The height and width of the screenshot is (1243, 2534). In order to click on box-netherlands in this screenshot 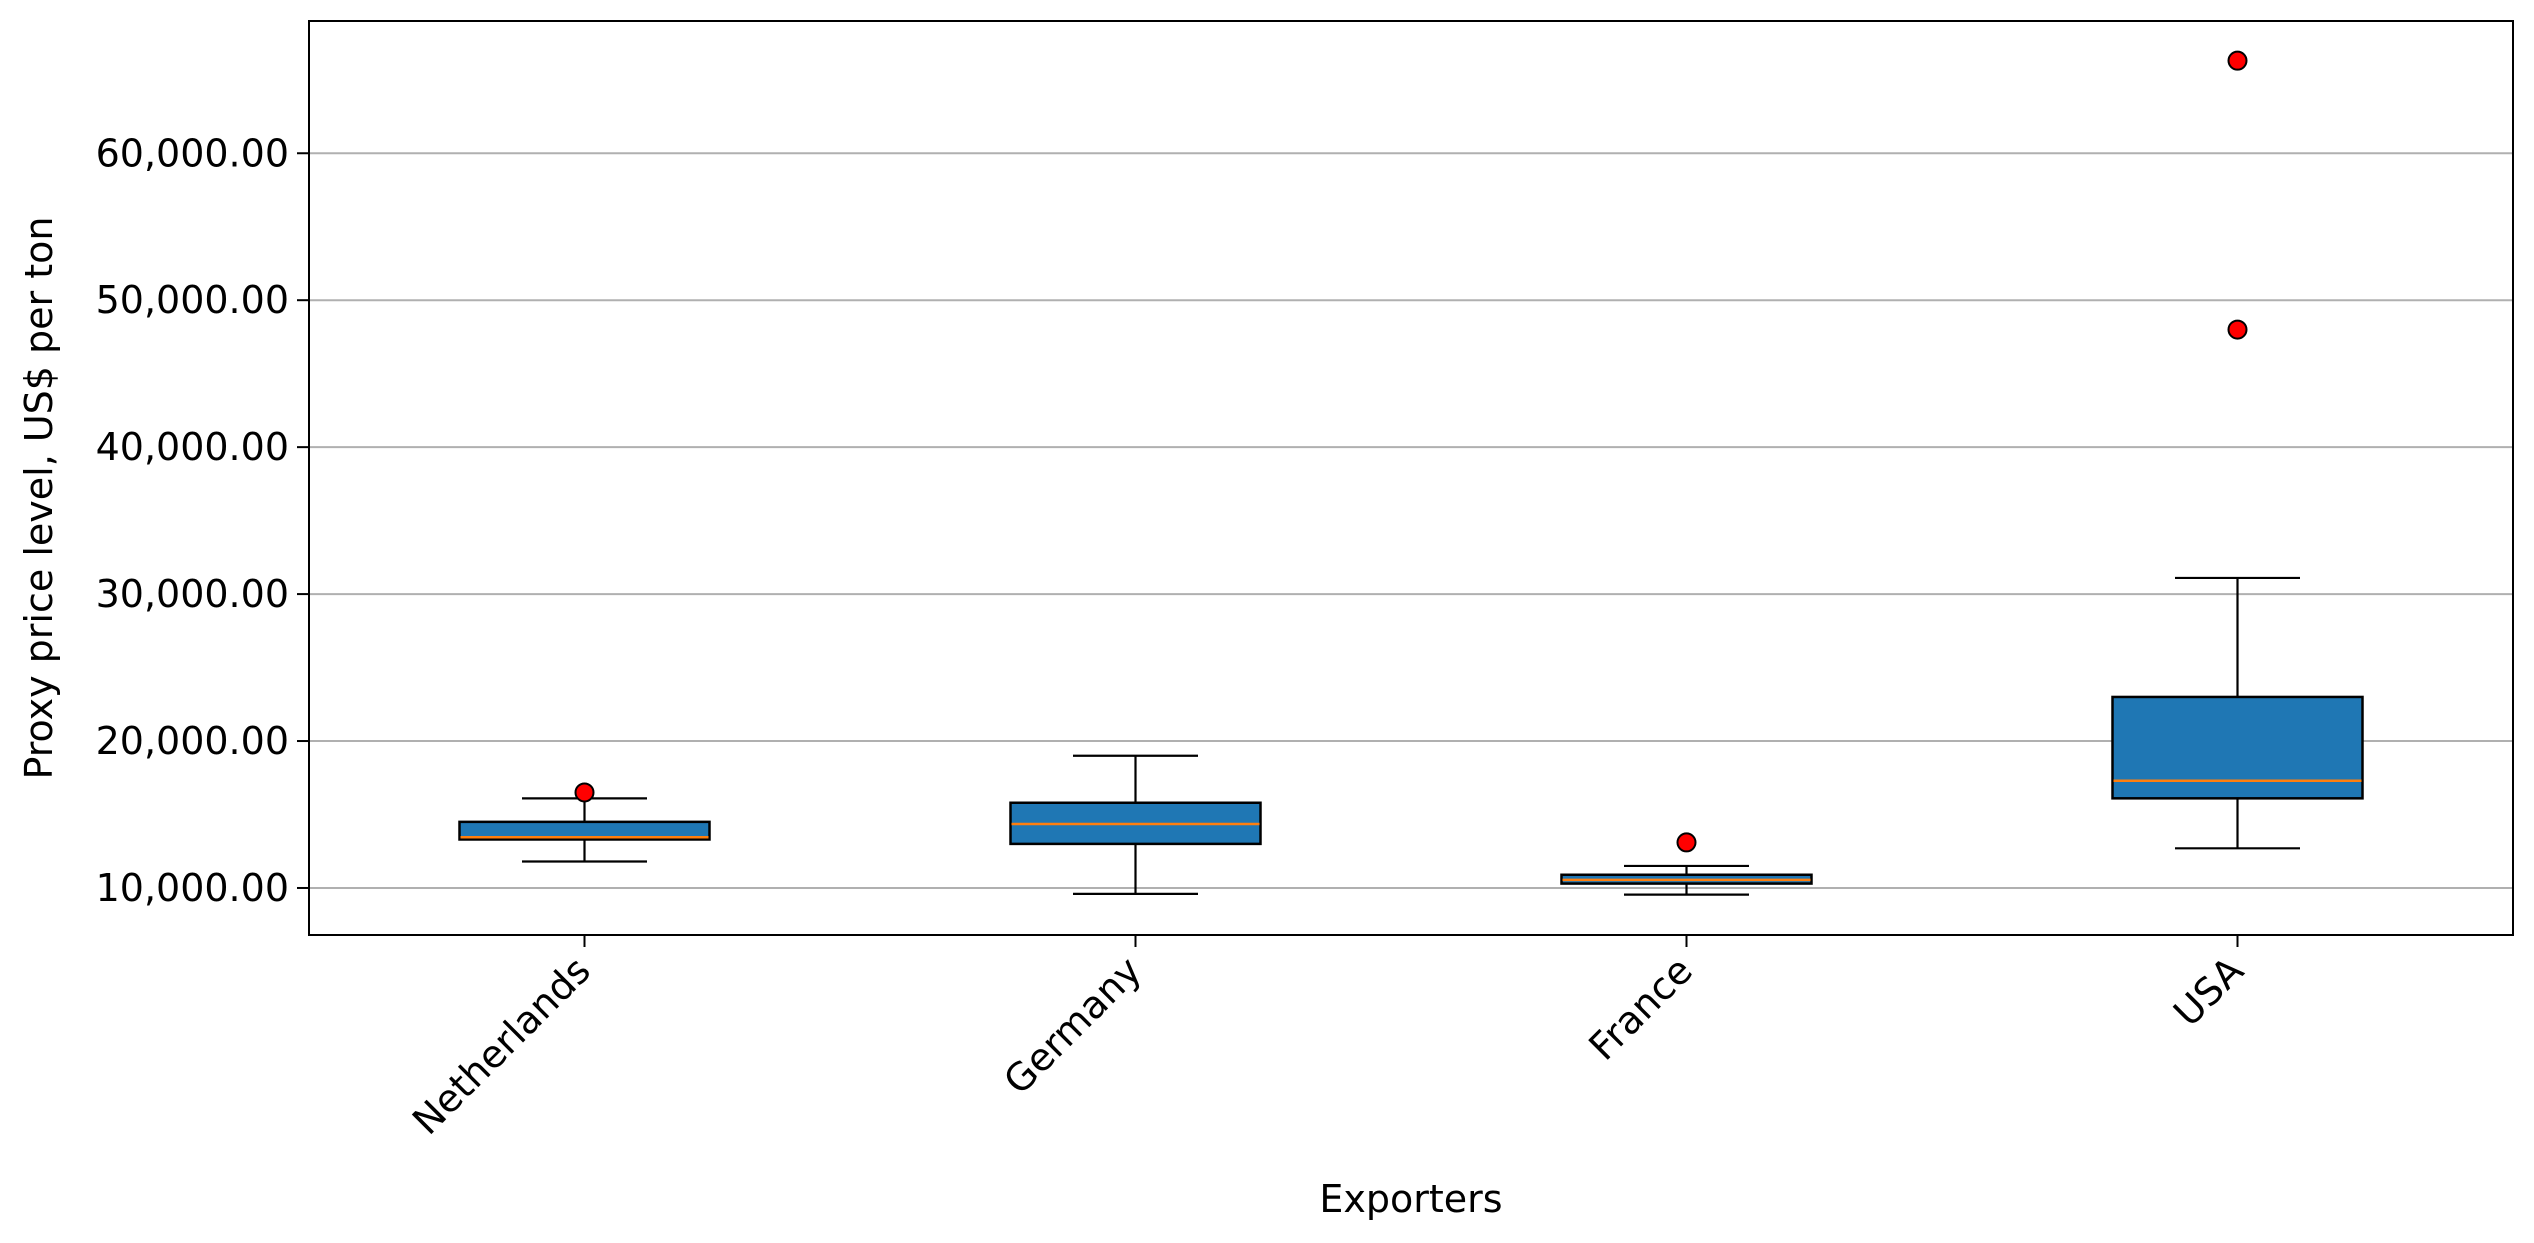, I will do `click(584, 822)`.